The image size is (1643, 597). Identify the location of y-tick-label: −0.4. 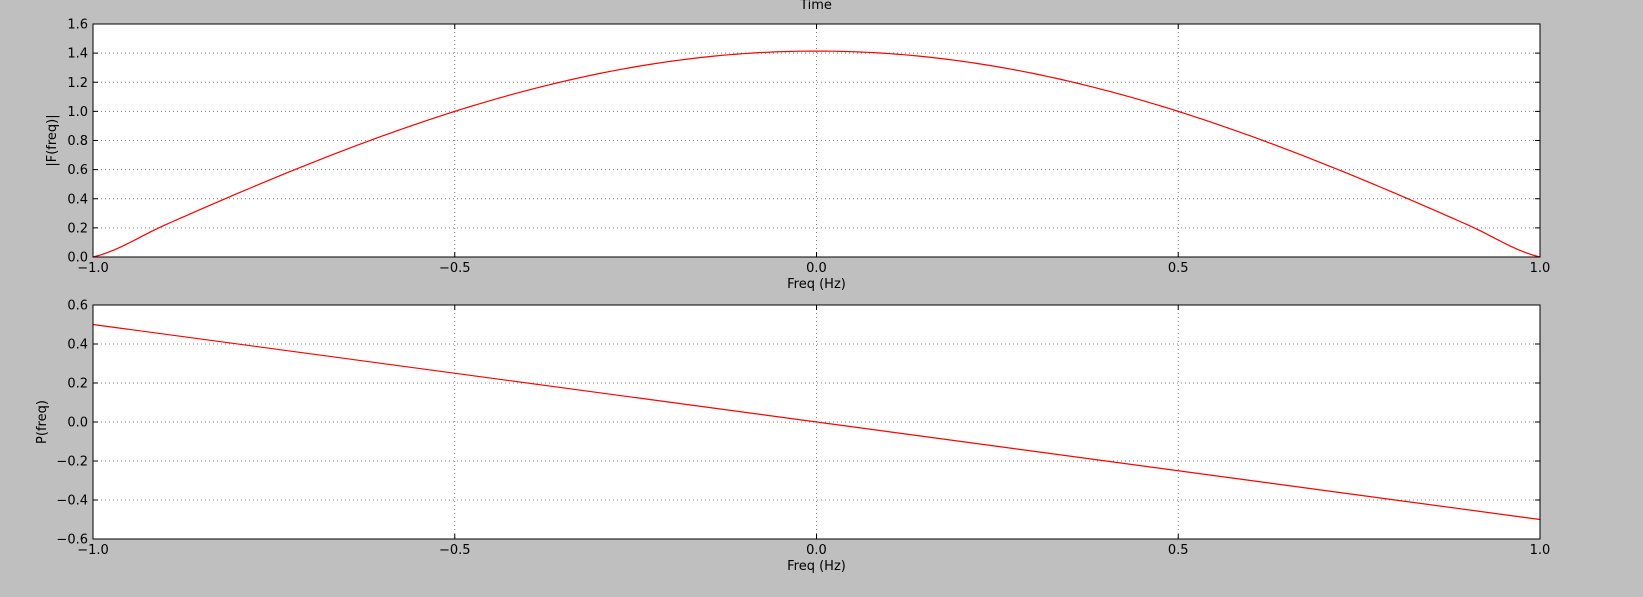
(72, 501).